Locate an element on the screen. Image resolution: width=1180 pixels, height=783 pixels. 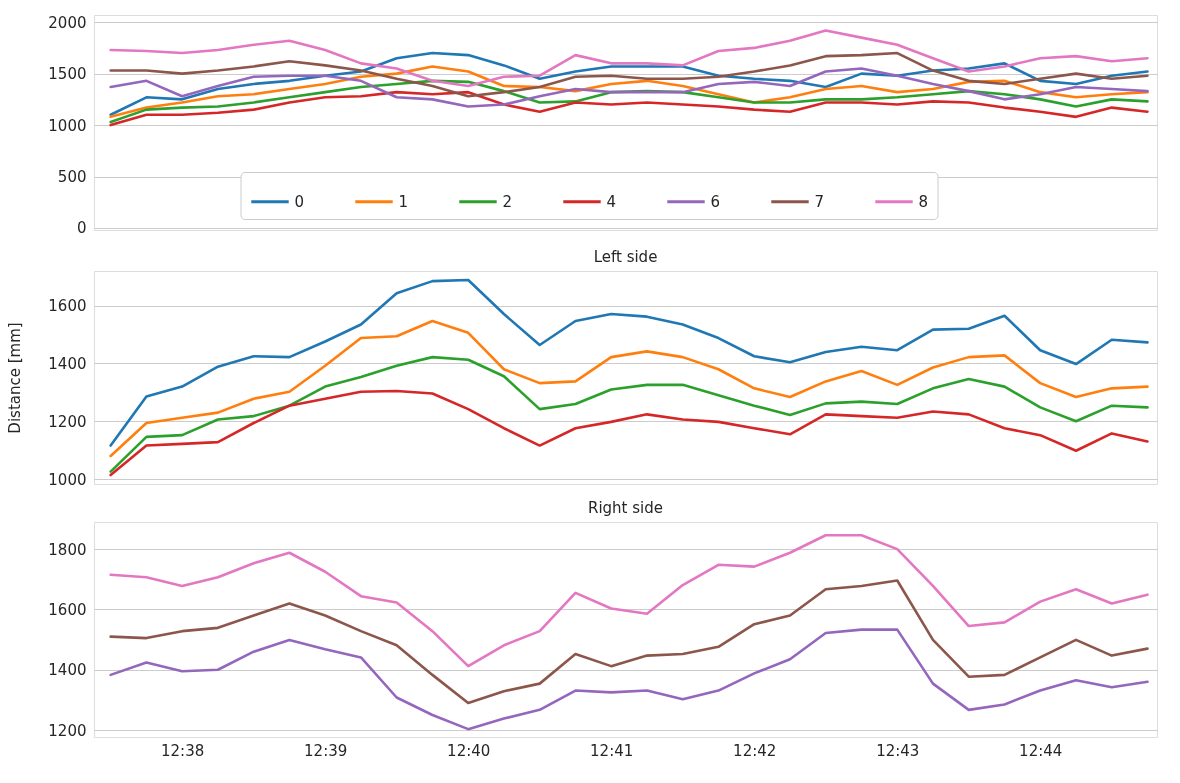
legend-label: 1 is located at coordinates (403, 201).